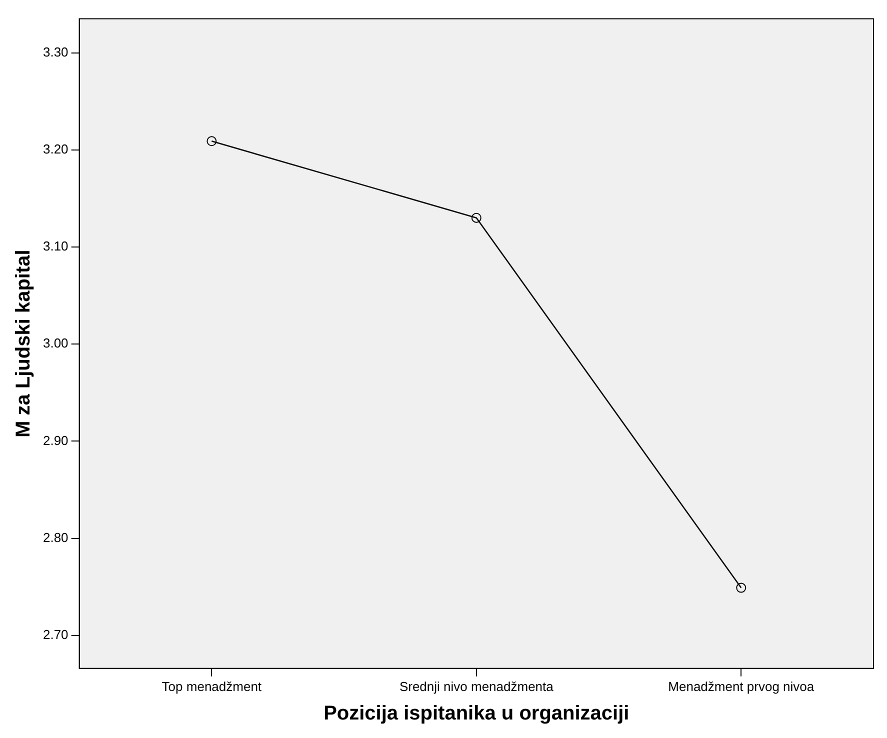 This screenshot has width=887, height=738. Describe the element at coordinates (477, 713) in the screenshot. I see `x-axis-title: Pozicija ispitanika u organizaciji` at that location.